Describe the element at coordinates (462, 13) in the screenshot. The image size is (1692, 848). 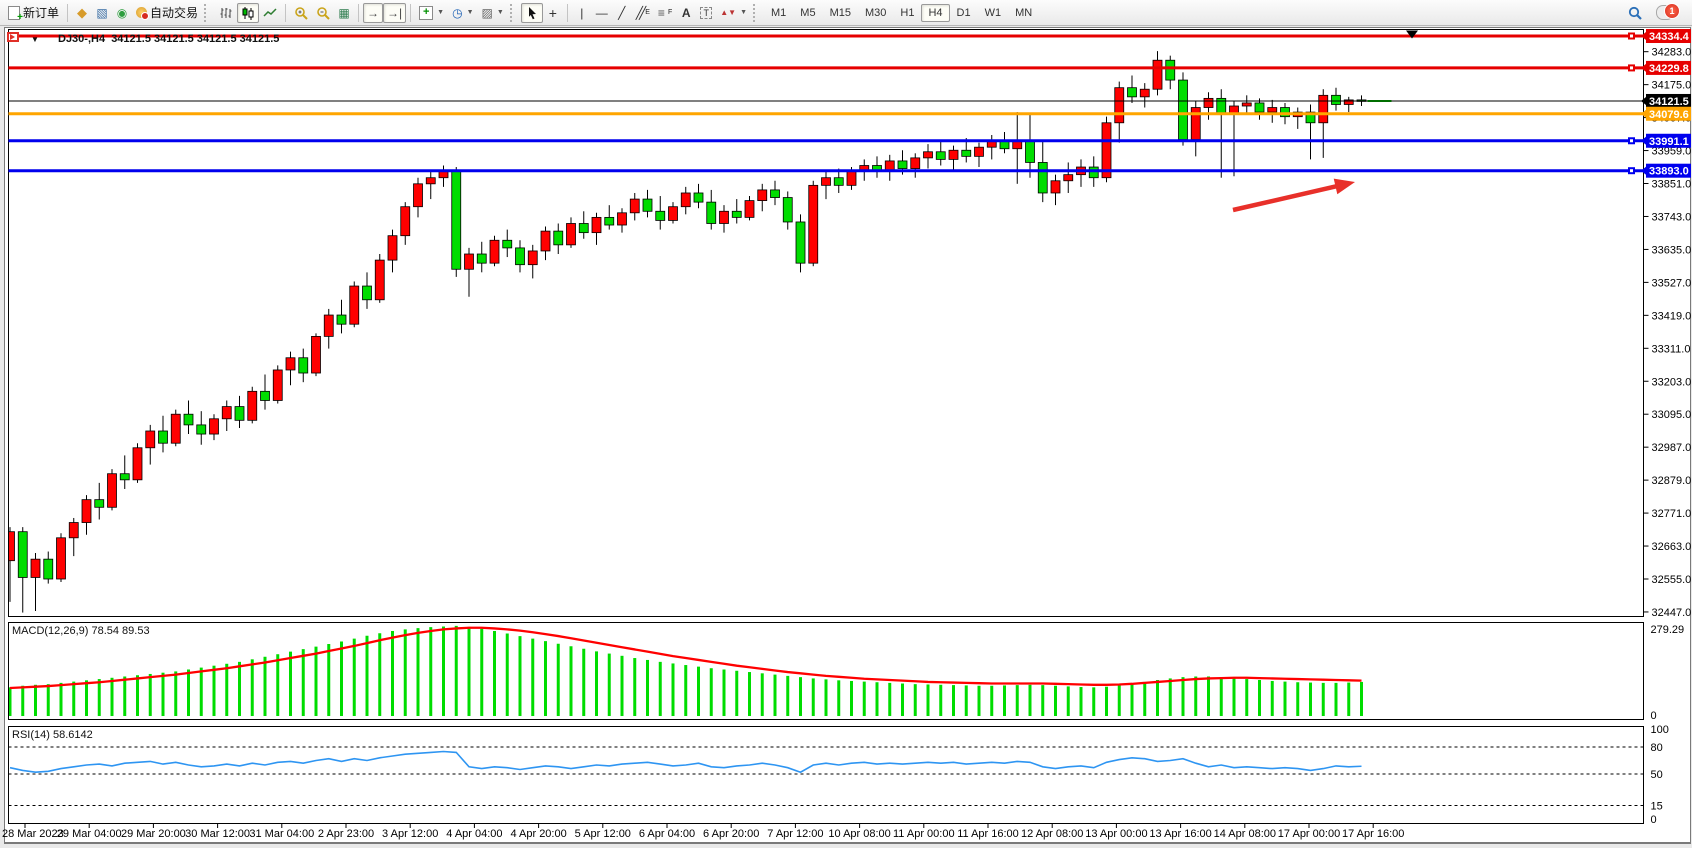
I see `periods-button: ◷ ▼` at that location.